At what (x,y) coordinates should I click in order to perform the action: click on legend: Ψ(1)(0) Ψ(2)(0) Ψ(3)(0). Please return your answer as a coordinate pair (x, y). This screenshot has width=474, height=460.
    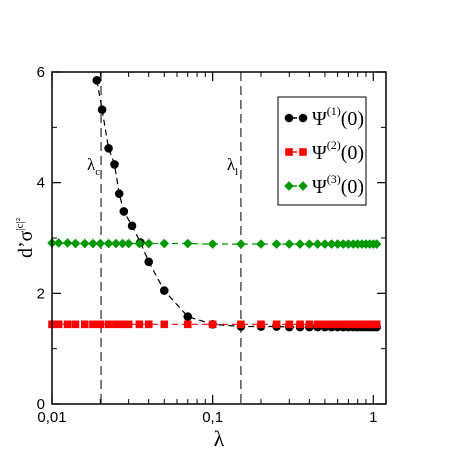
    Looking at the image, I should click on (322, 151).